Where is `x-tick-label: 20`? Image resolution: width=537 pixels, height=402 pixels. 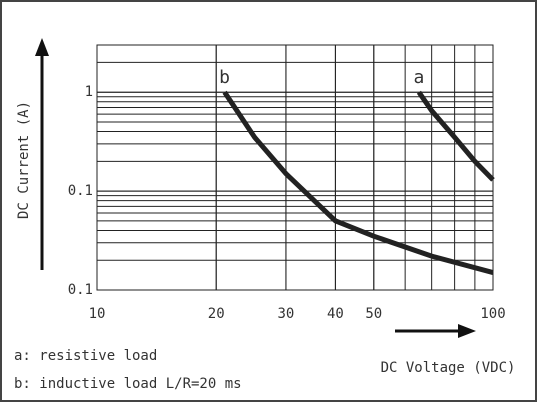
x-tick-label: 20 is located at coordinates (216, 314).